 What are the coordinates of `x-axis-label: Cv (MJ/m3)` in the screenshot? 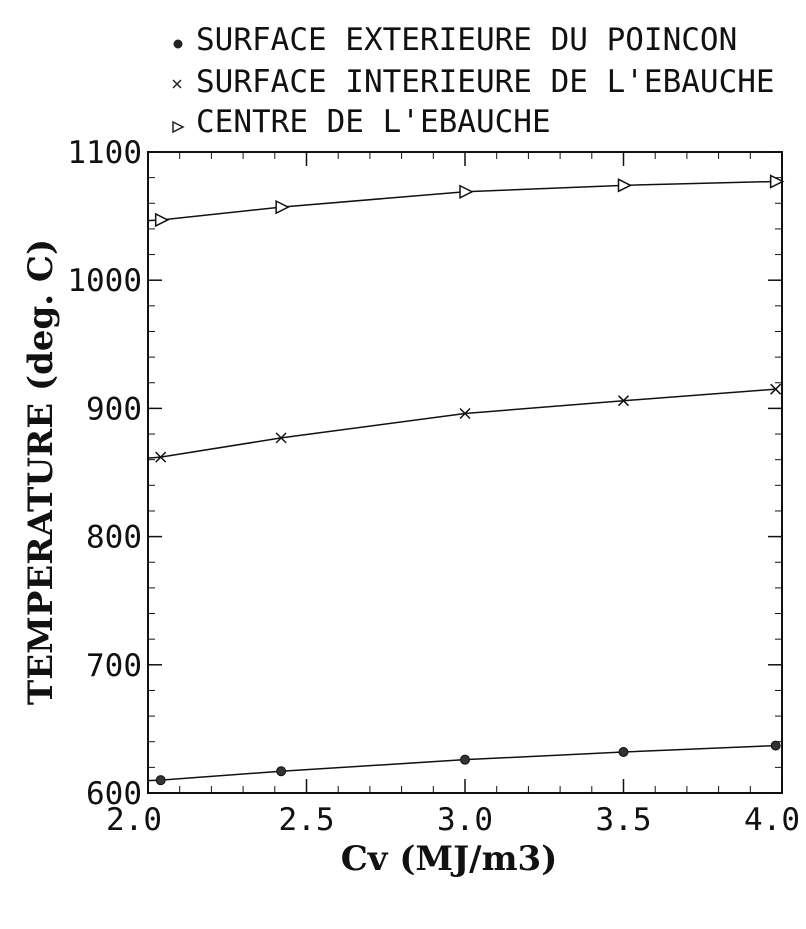 It's located at (449, 859).